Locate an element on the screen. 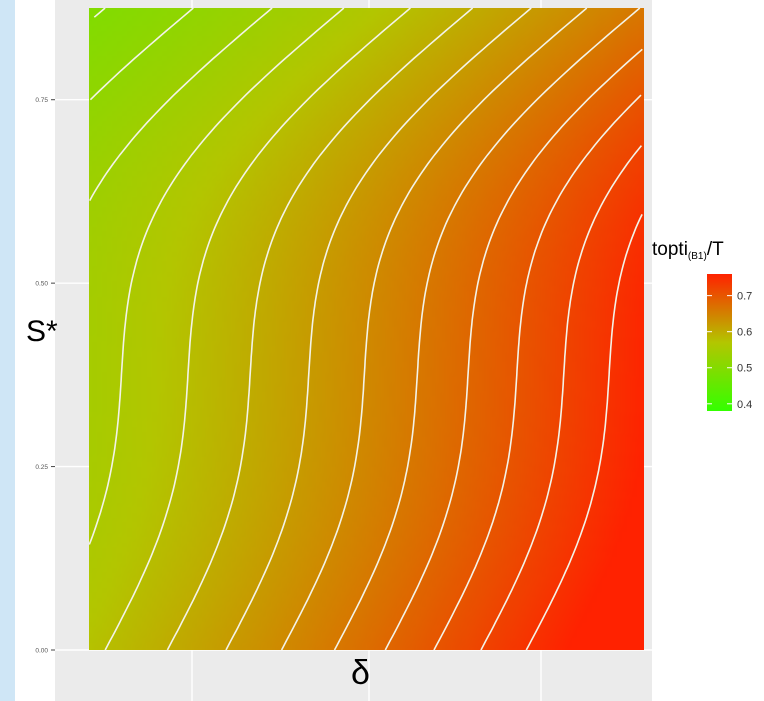 This screenshot has height=701, width=764. y-tick-label: 0.50 is located at coordinates (41, 284).